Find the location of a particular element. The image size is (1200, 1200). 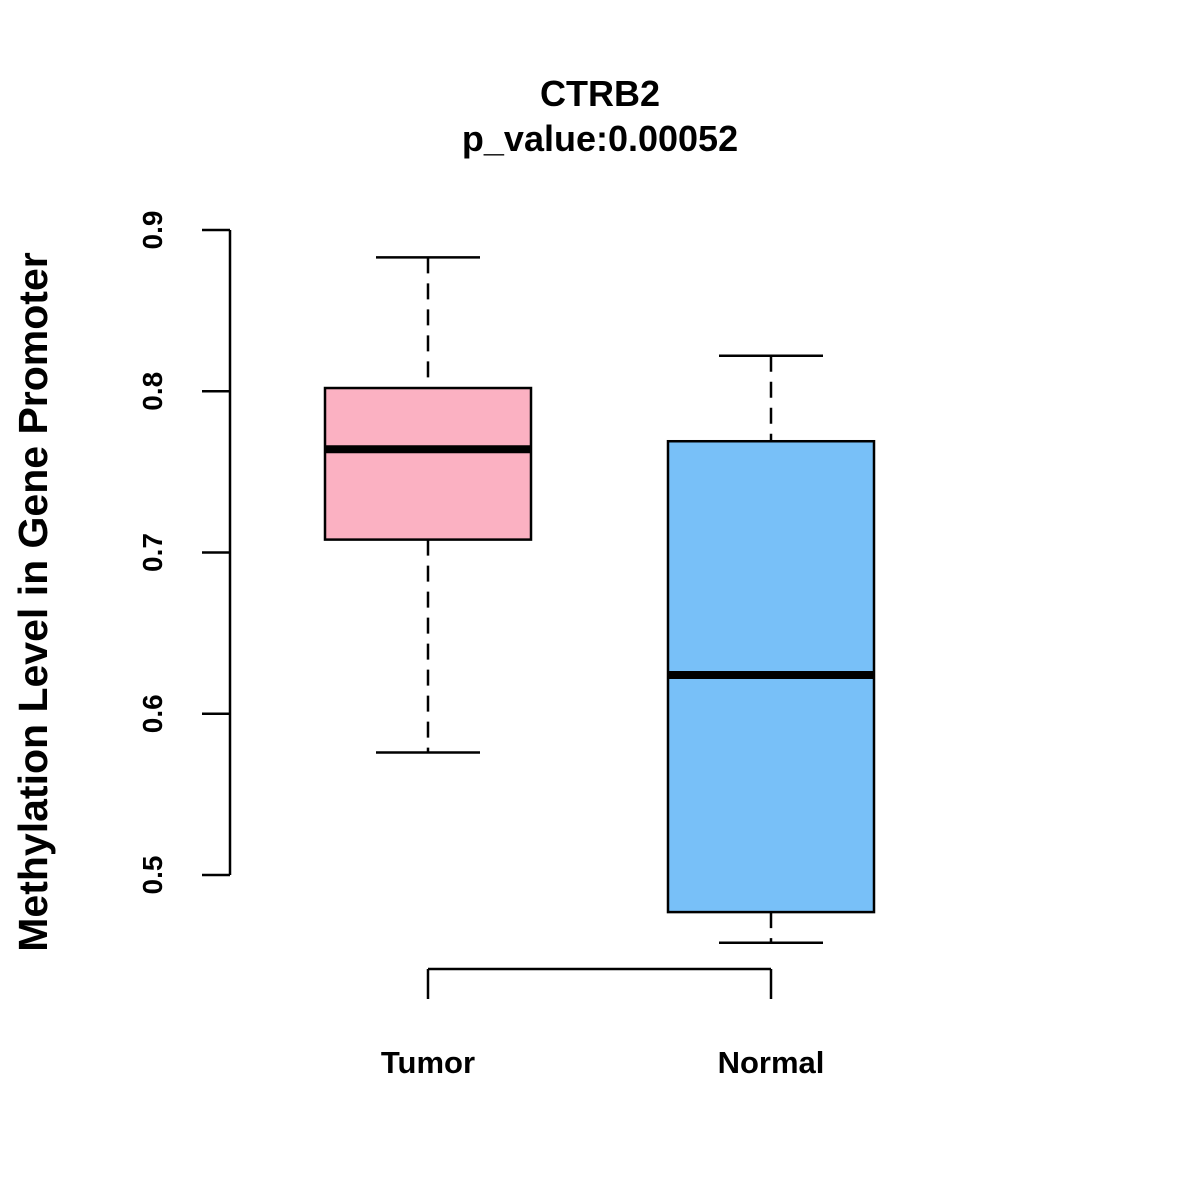

y-tick-label: 0.8 is located at coordinates (152, 391).